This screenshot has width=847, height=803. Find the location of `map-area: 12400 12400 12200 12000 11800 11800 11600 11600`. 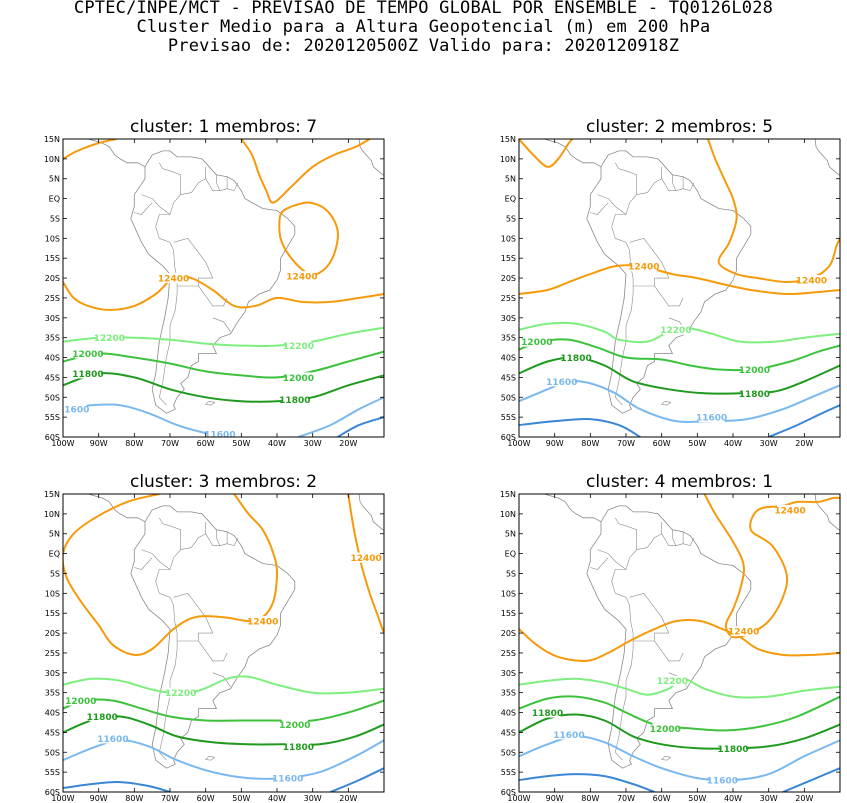

map-area: 12400 12400 12200 12000 11800 11800 11600 11600 is located at coordinates (679, 643).